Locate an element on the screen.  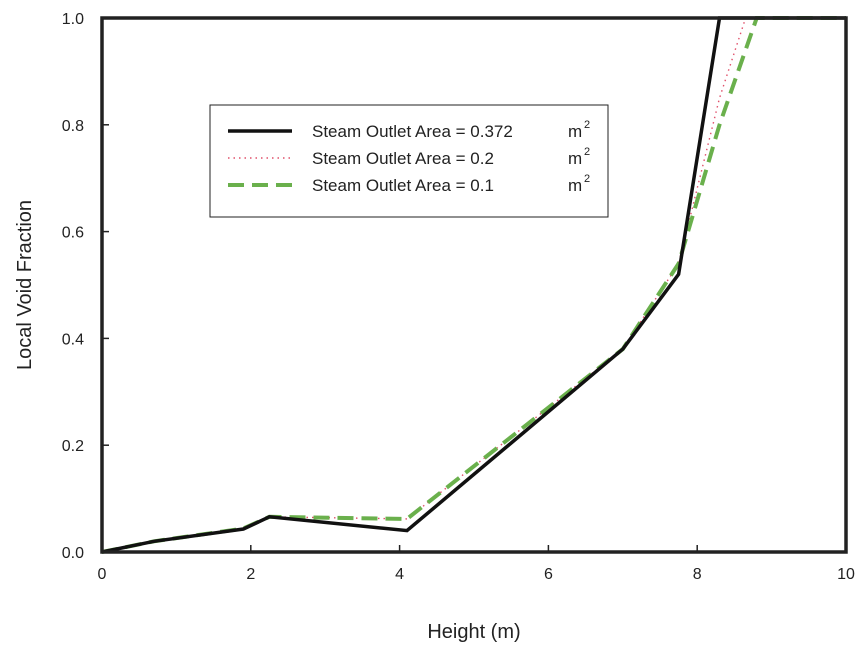
y-tick-label: 0.8 is located at coordinates (73, 126).